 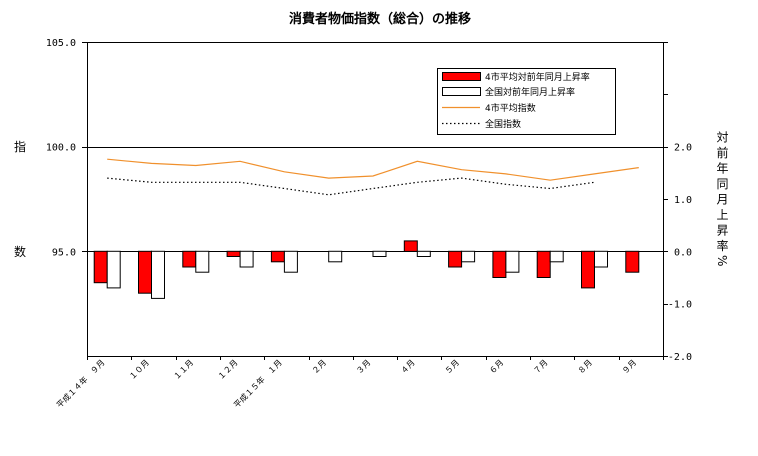 What do you see at coordinates (366, 269) in the screenshot?
I see `bars` at bounding box center [366, 269].